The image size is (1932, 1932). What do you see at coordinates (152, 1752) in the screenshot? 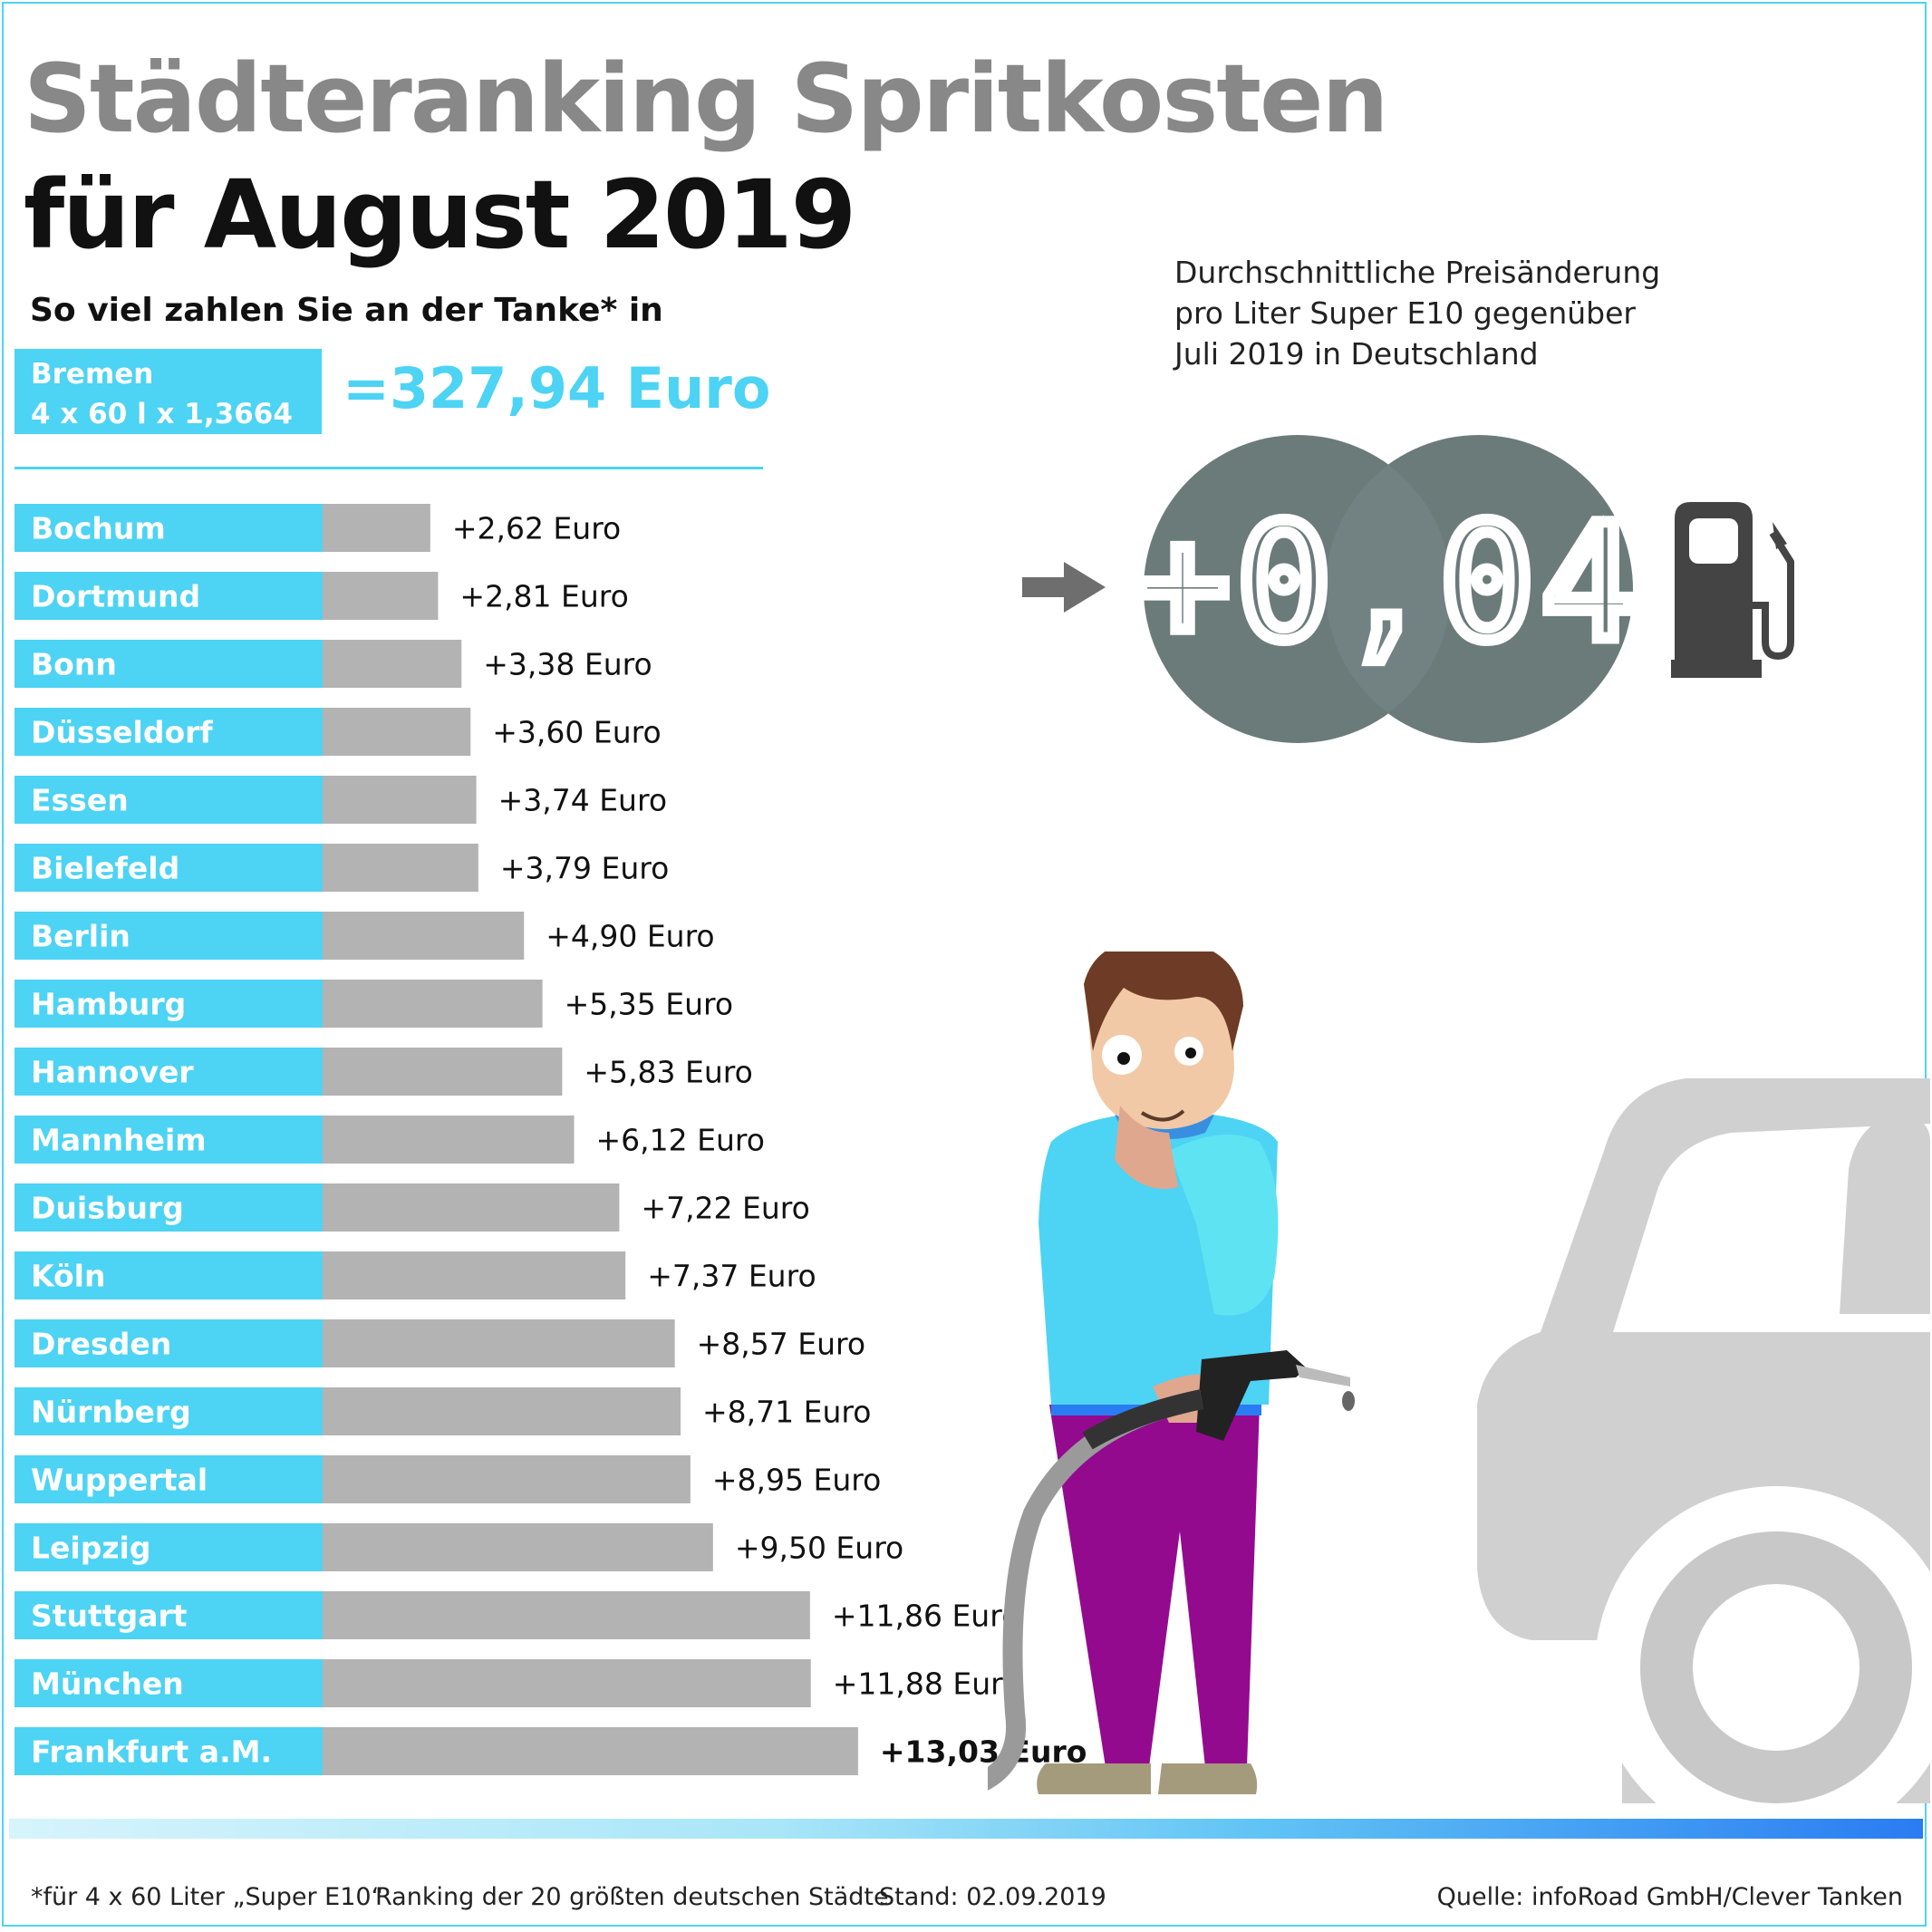
I see `category-label: Frankfurt a.M.` at bounding box center [152, 1752].